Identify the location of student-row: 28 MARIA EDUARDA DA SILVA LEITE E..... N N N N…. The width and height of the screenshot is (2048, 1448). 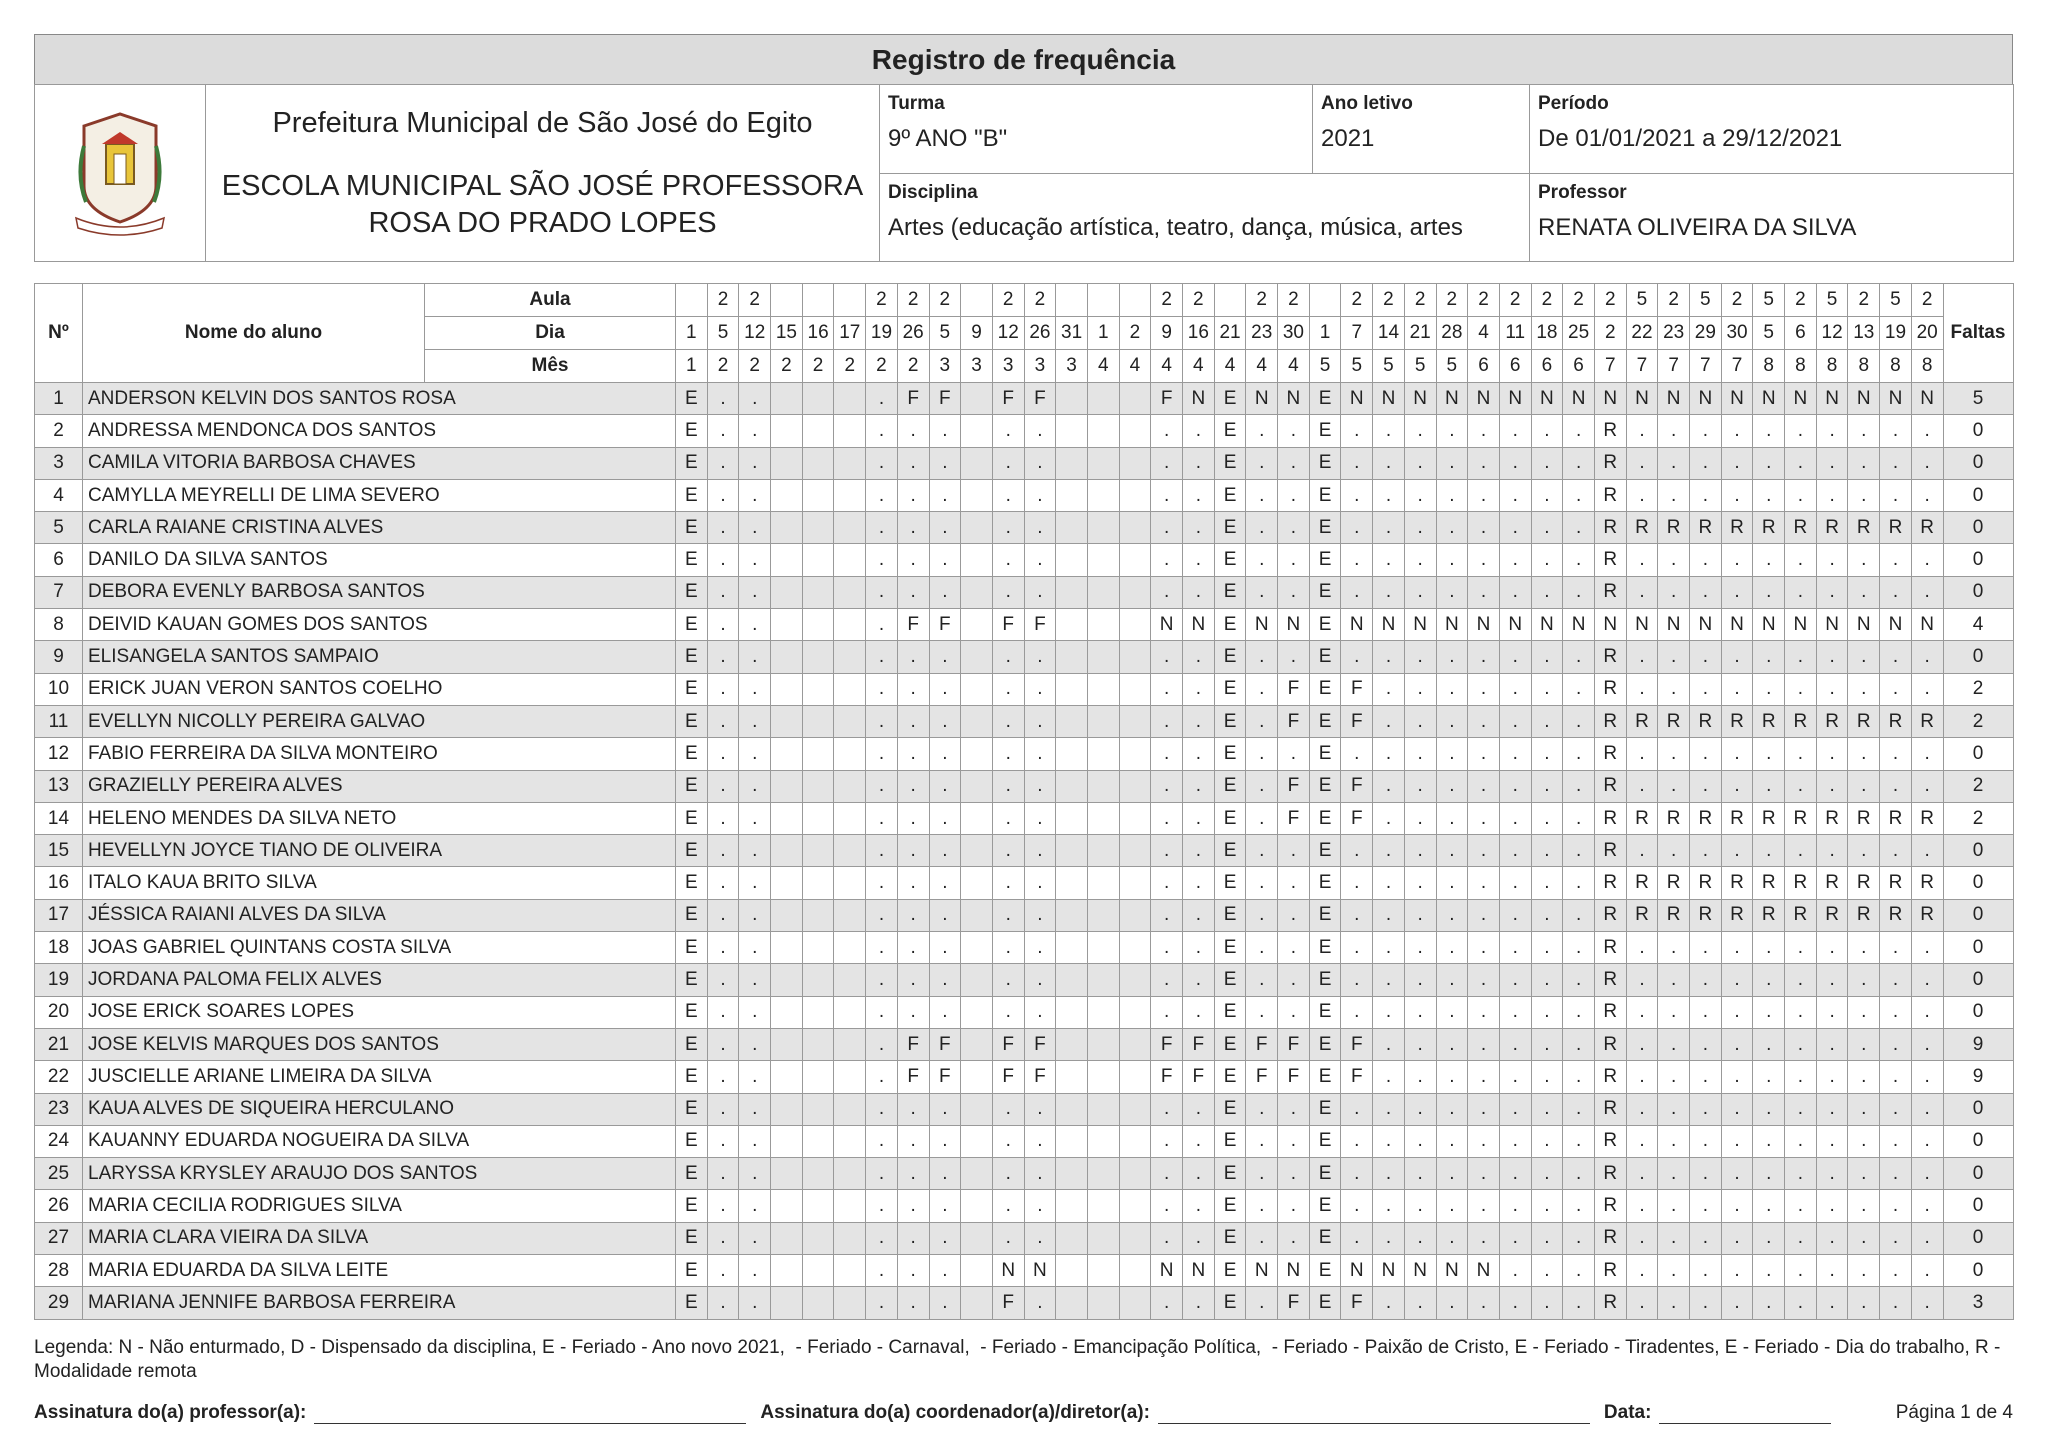
(1024, 1271).